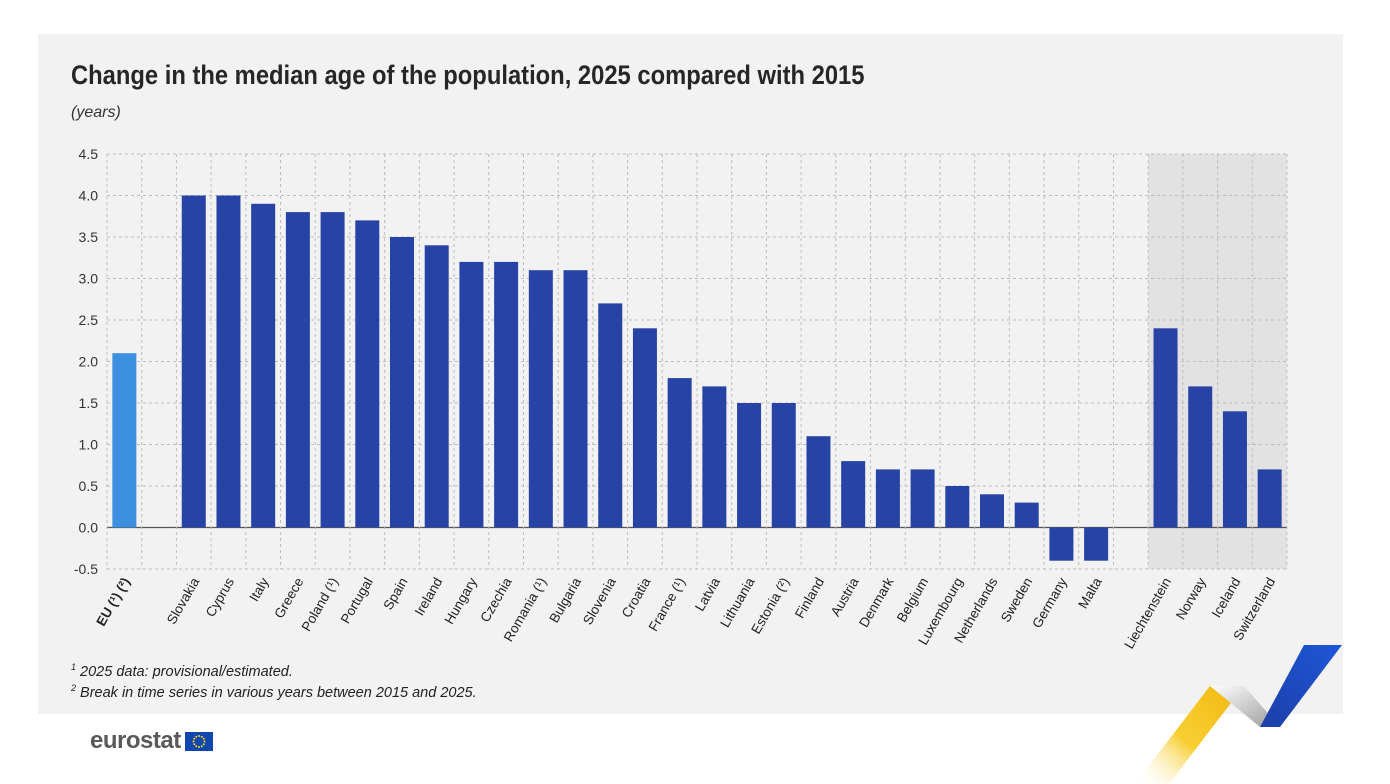 The width and height of the screenshot is (1390, 784). I want to click on x-tick-label: Slovakia, so click(183, 601).